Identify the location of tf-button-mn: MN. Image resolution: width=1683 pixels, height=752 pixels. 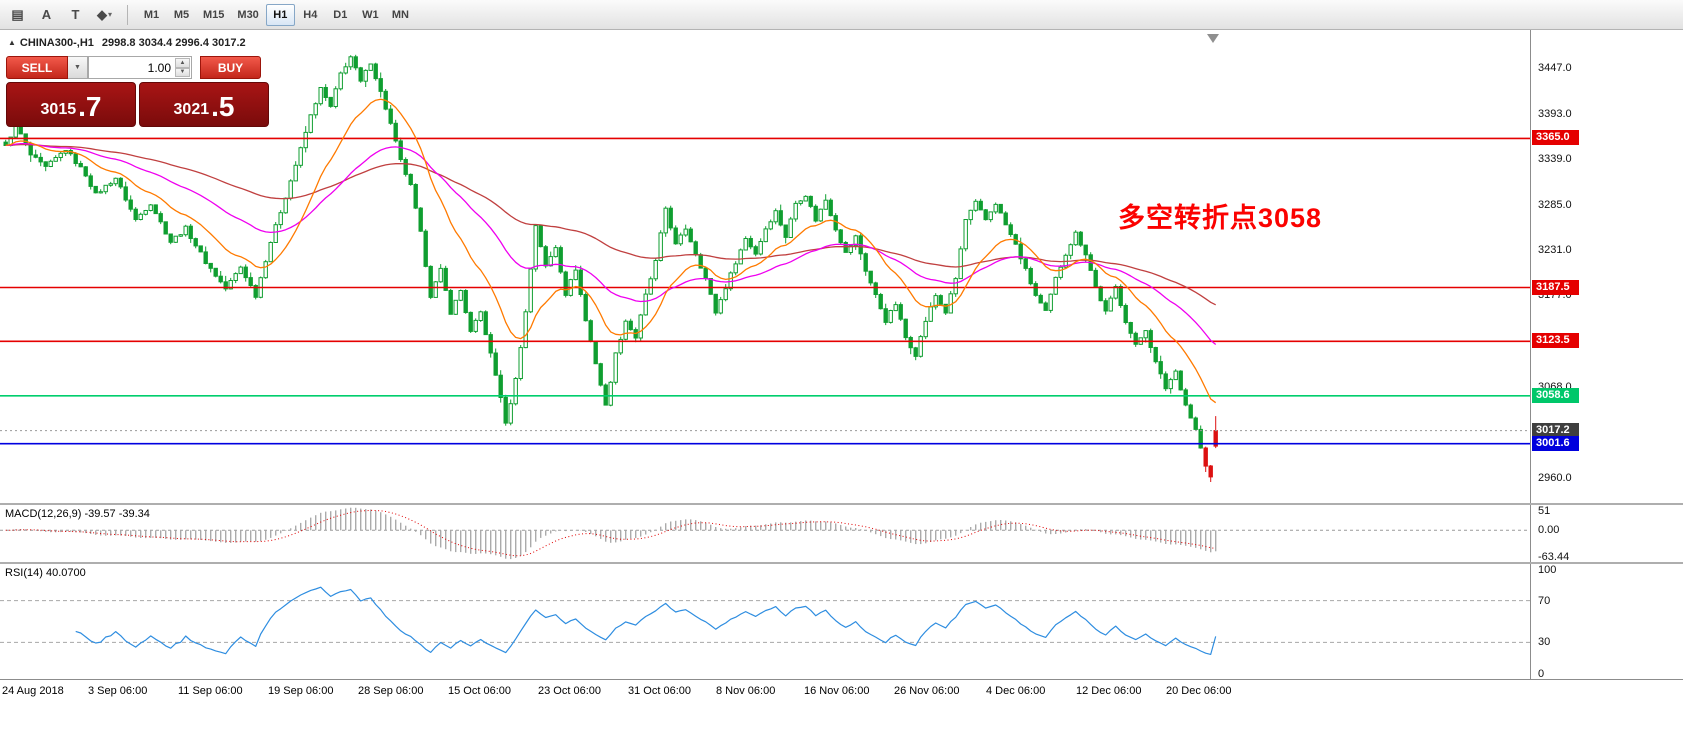
(400, 15).